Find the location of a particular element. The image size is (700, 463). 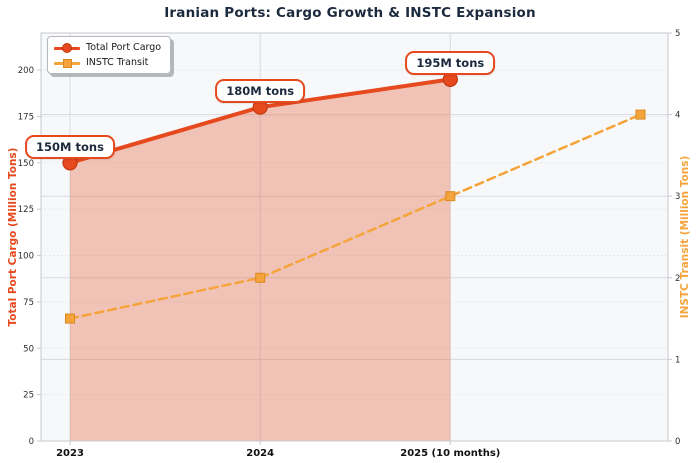

annotation-195m-tons: 195M tons is located at coordinates (450, 63).